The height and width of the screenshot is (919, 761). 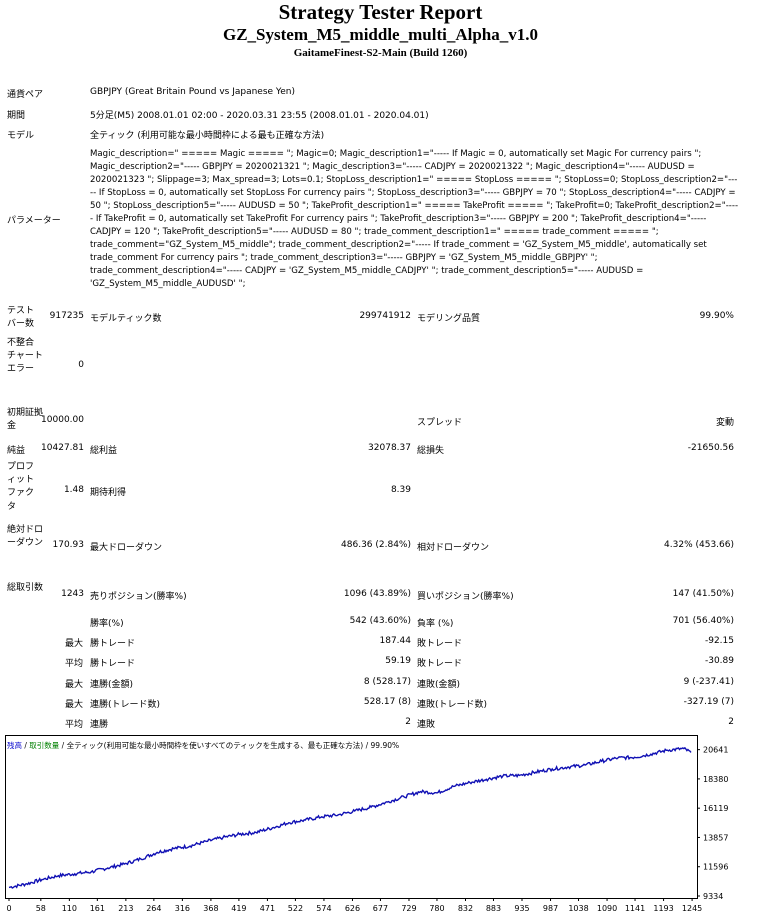 I want to click on symbol-label: 通貨ペア, so click(x=25, y=95).